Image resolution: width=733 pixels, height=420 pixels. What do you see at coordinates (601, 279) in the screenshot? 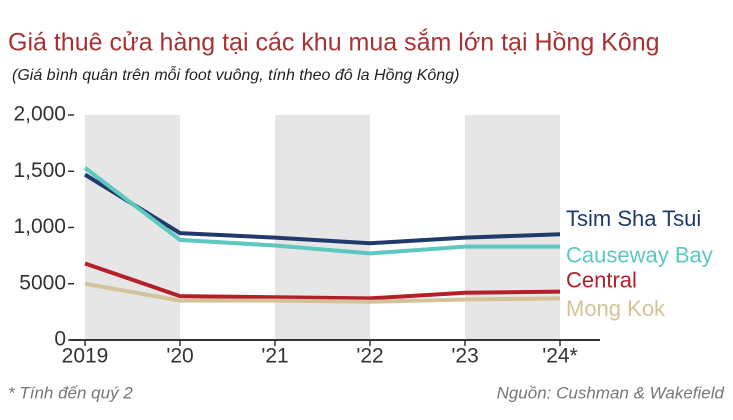
I see `series-label: Central` at bounding box center [601, 279].